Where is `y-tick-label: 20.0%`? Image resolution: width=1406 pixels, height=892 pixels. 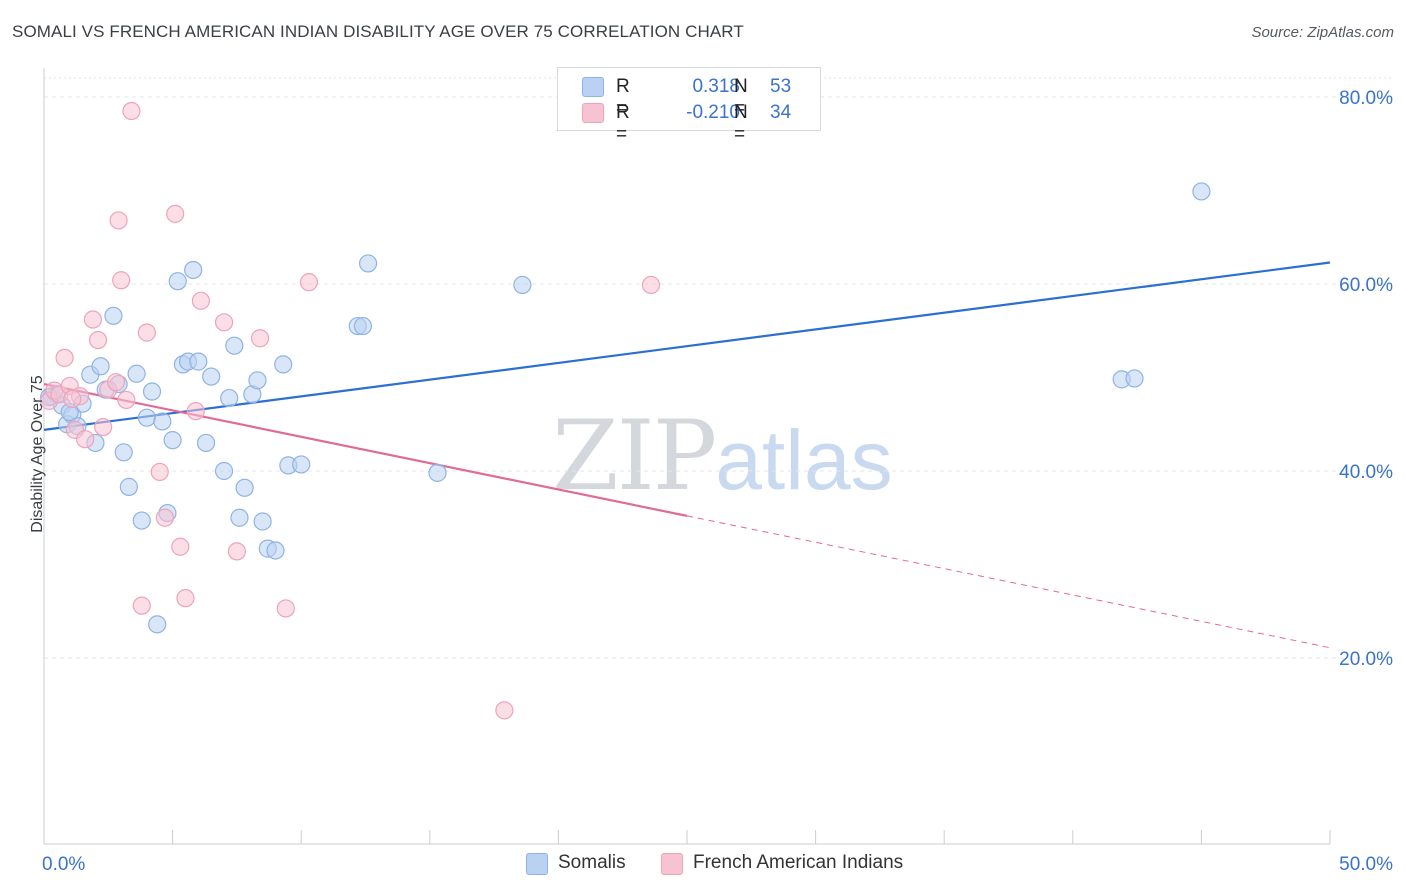 y-tick-label: 20.0% is located at coordinates (1366, 659).